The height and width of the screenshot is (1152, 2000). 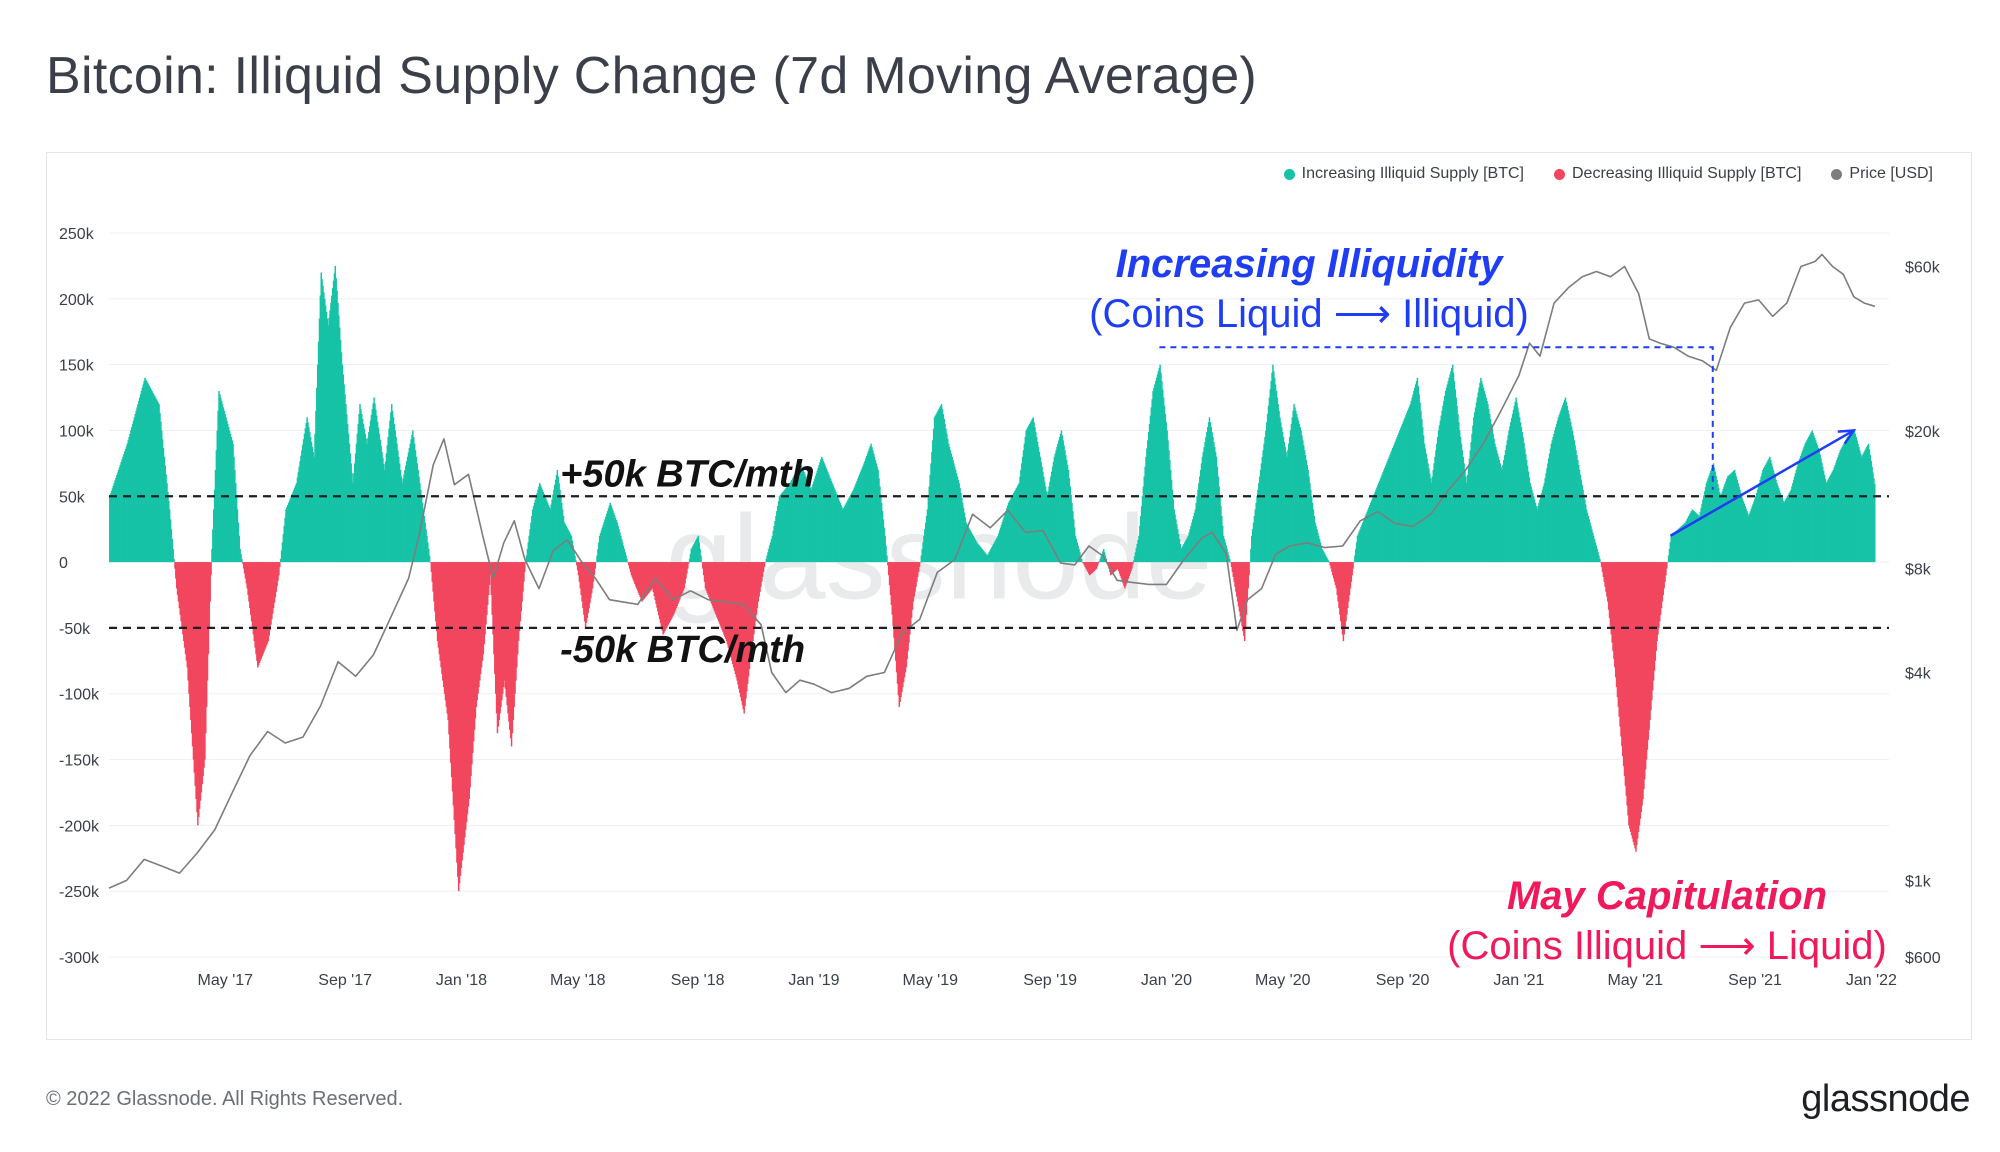 I want to click on x-tick-label: May '18, so click(x=578, y=980).